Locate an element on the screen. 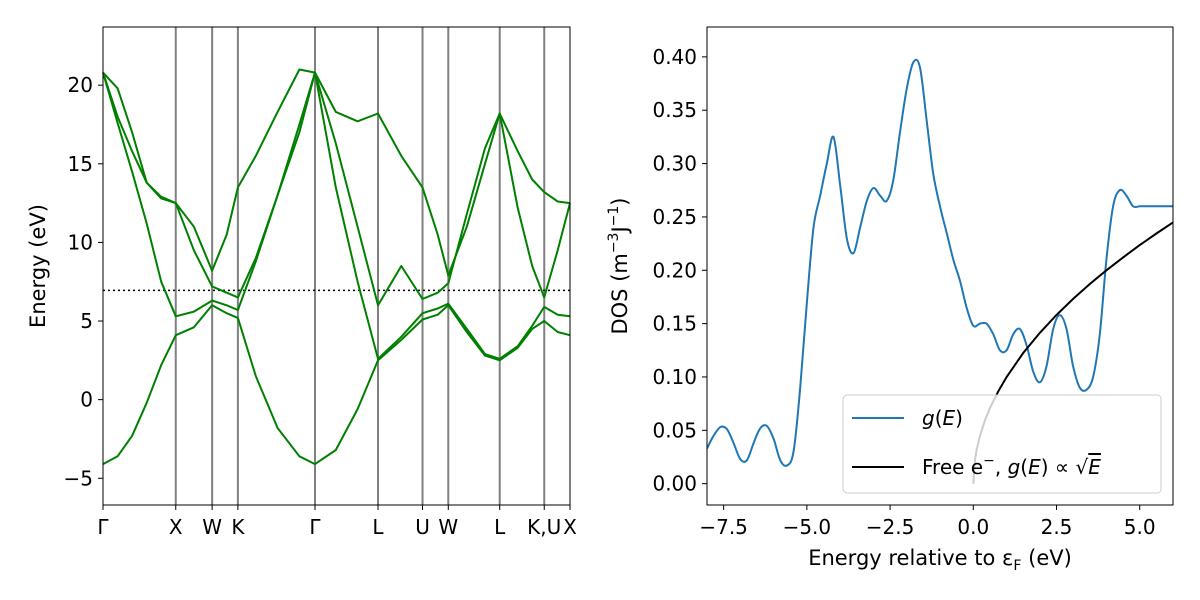 The image size is (1200, 600). dos-legend: g(E) Free e−, g(E) ∝ √E is located at coordinates (1002, 444).